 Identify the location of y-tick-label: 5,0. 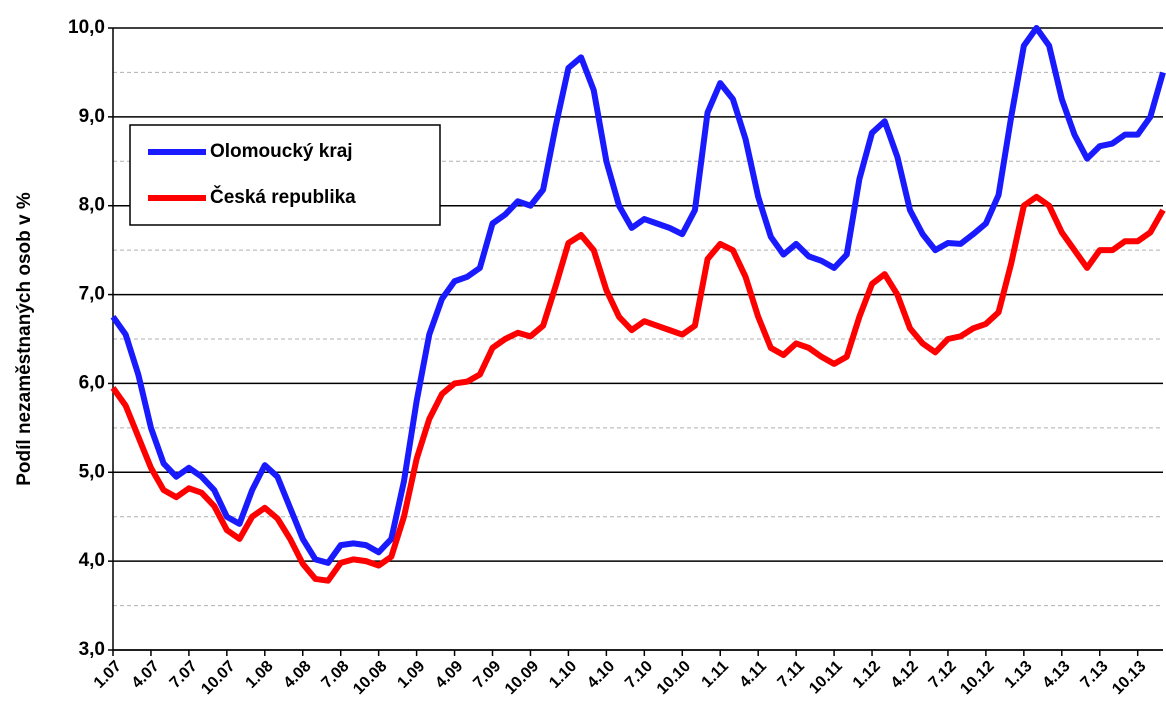
(92, 471).